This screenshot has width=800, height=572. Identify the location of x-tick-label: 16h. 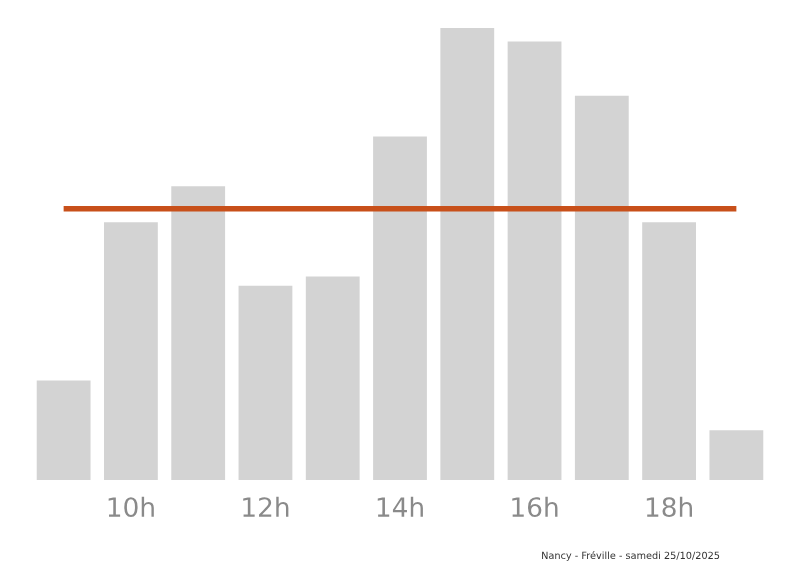
(535, 507).